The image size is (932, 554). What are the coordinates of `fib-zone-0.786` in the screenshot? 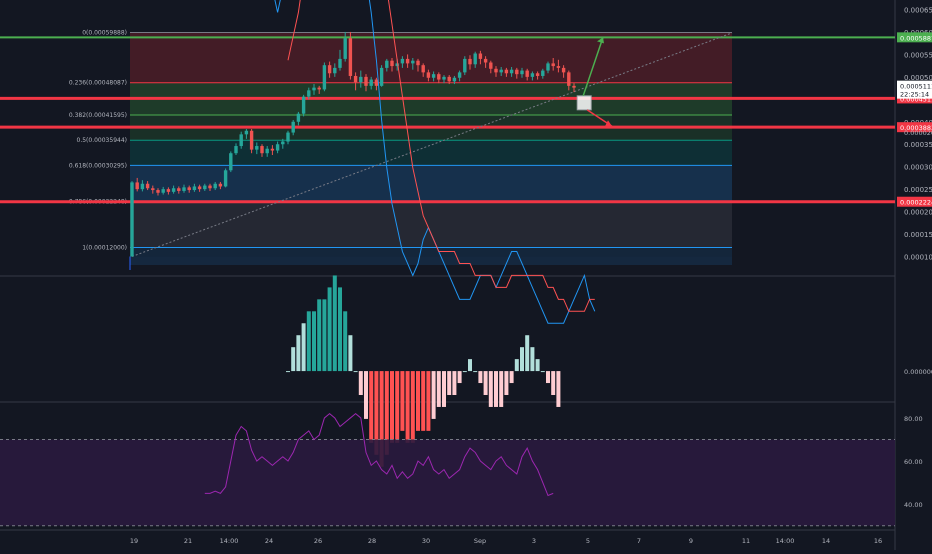 It's located at (431, 224).